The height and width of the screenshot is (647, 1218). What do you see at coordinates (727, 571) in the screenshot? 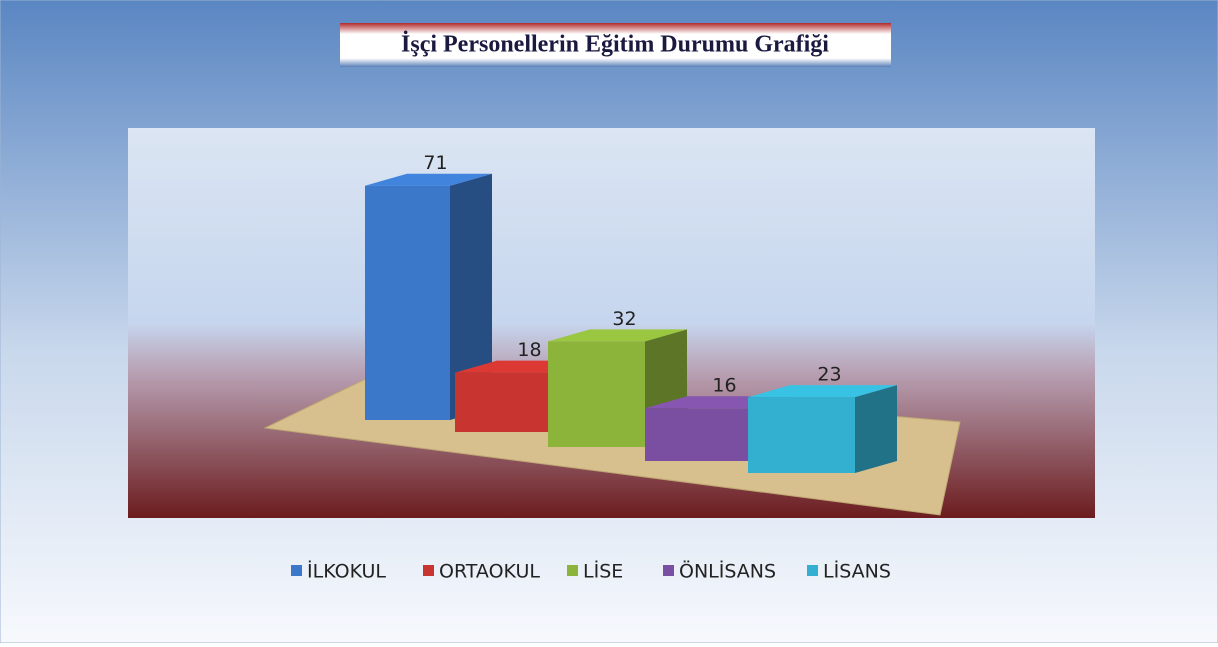
I see `legend-label: ÖNLİSANS` at bounding box center [727, 571].